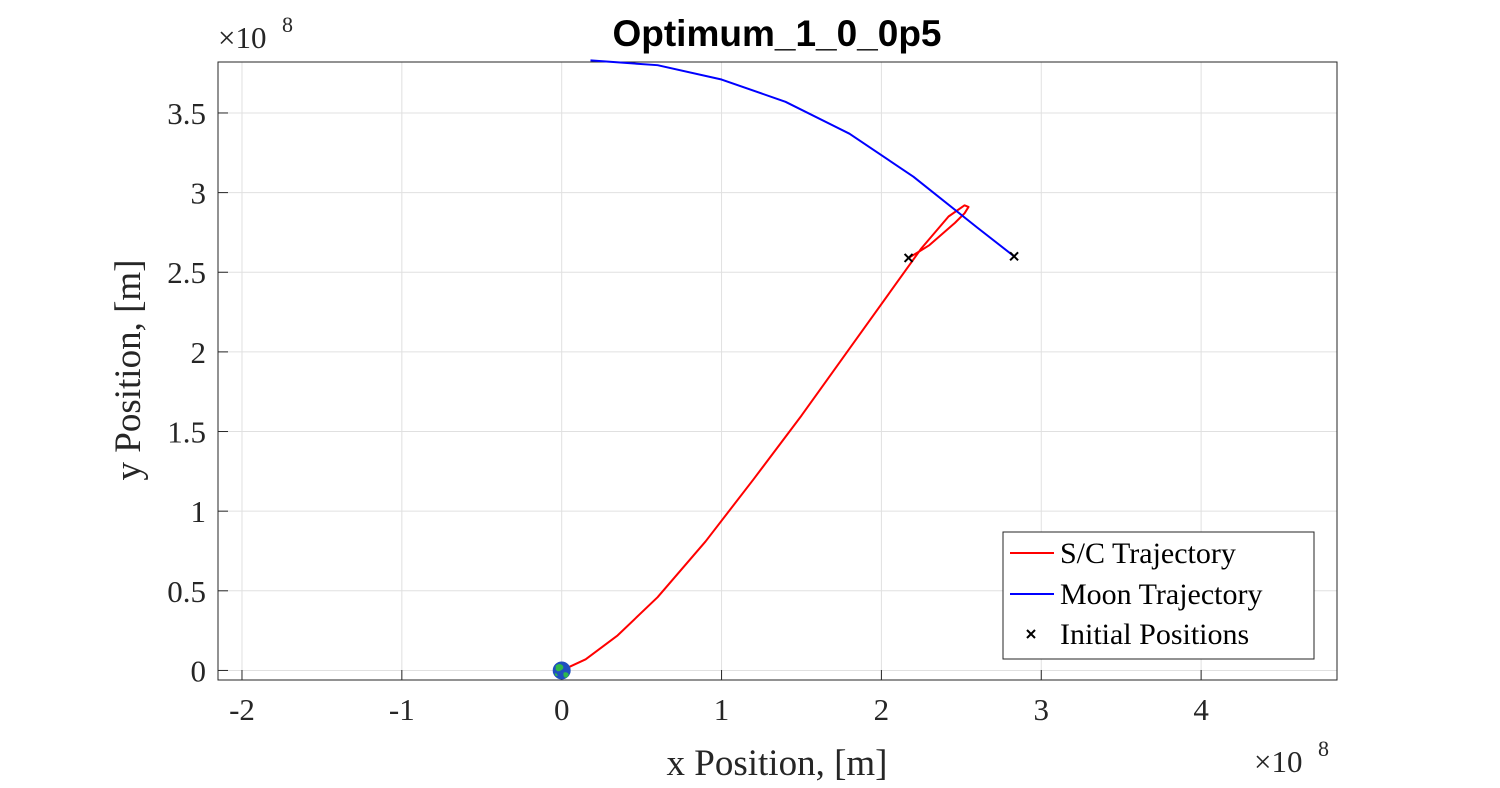 The width and height of the screenshot is (1500, 788). I want to click on x-axis-label: x Position, [m], so click(777, 763).